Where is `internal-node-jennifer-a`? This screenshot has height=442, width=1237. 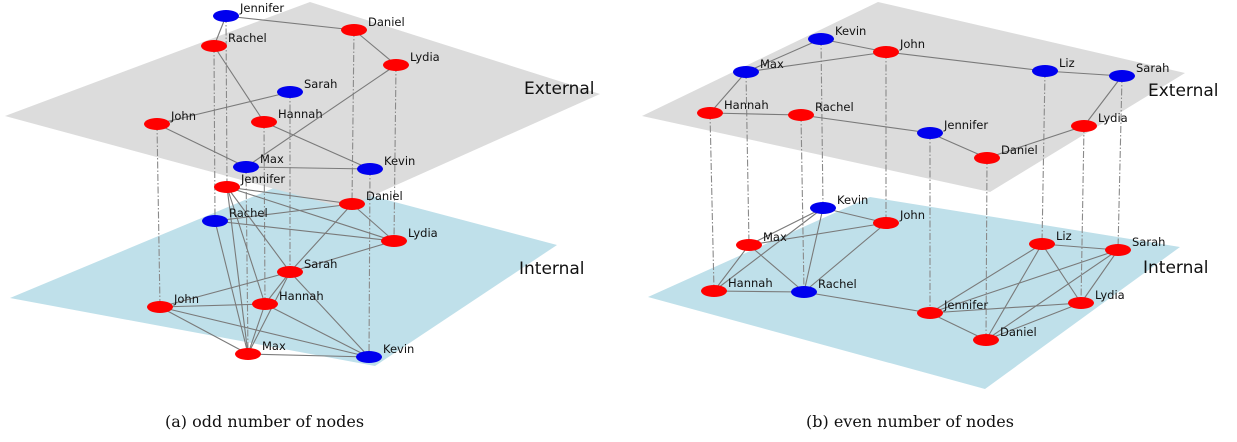 internal-node-jennifer-a is located at coordinates (227, 187).